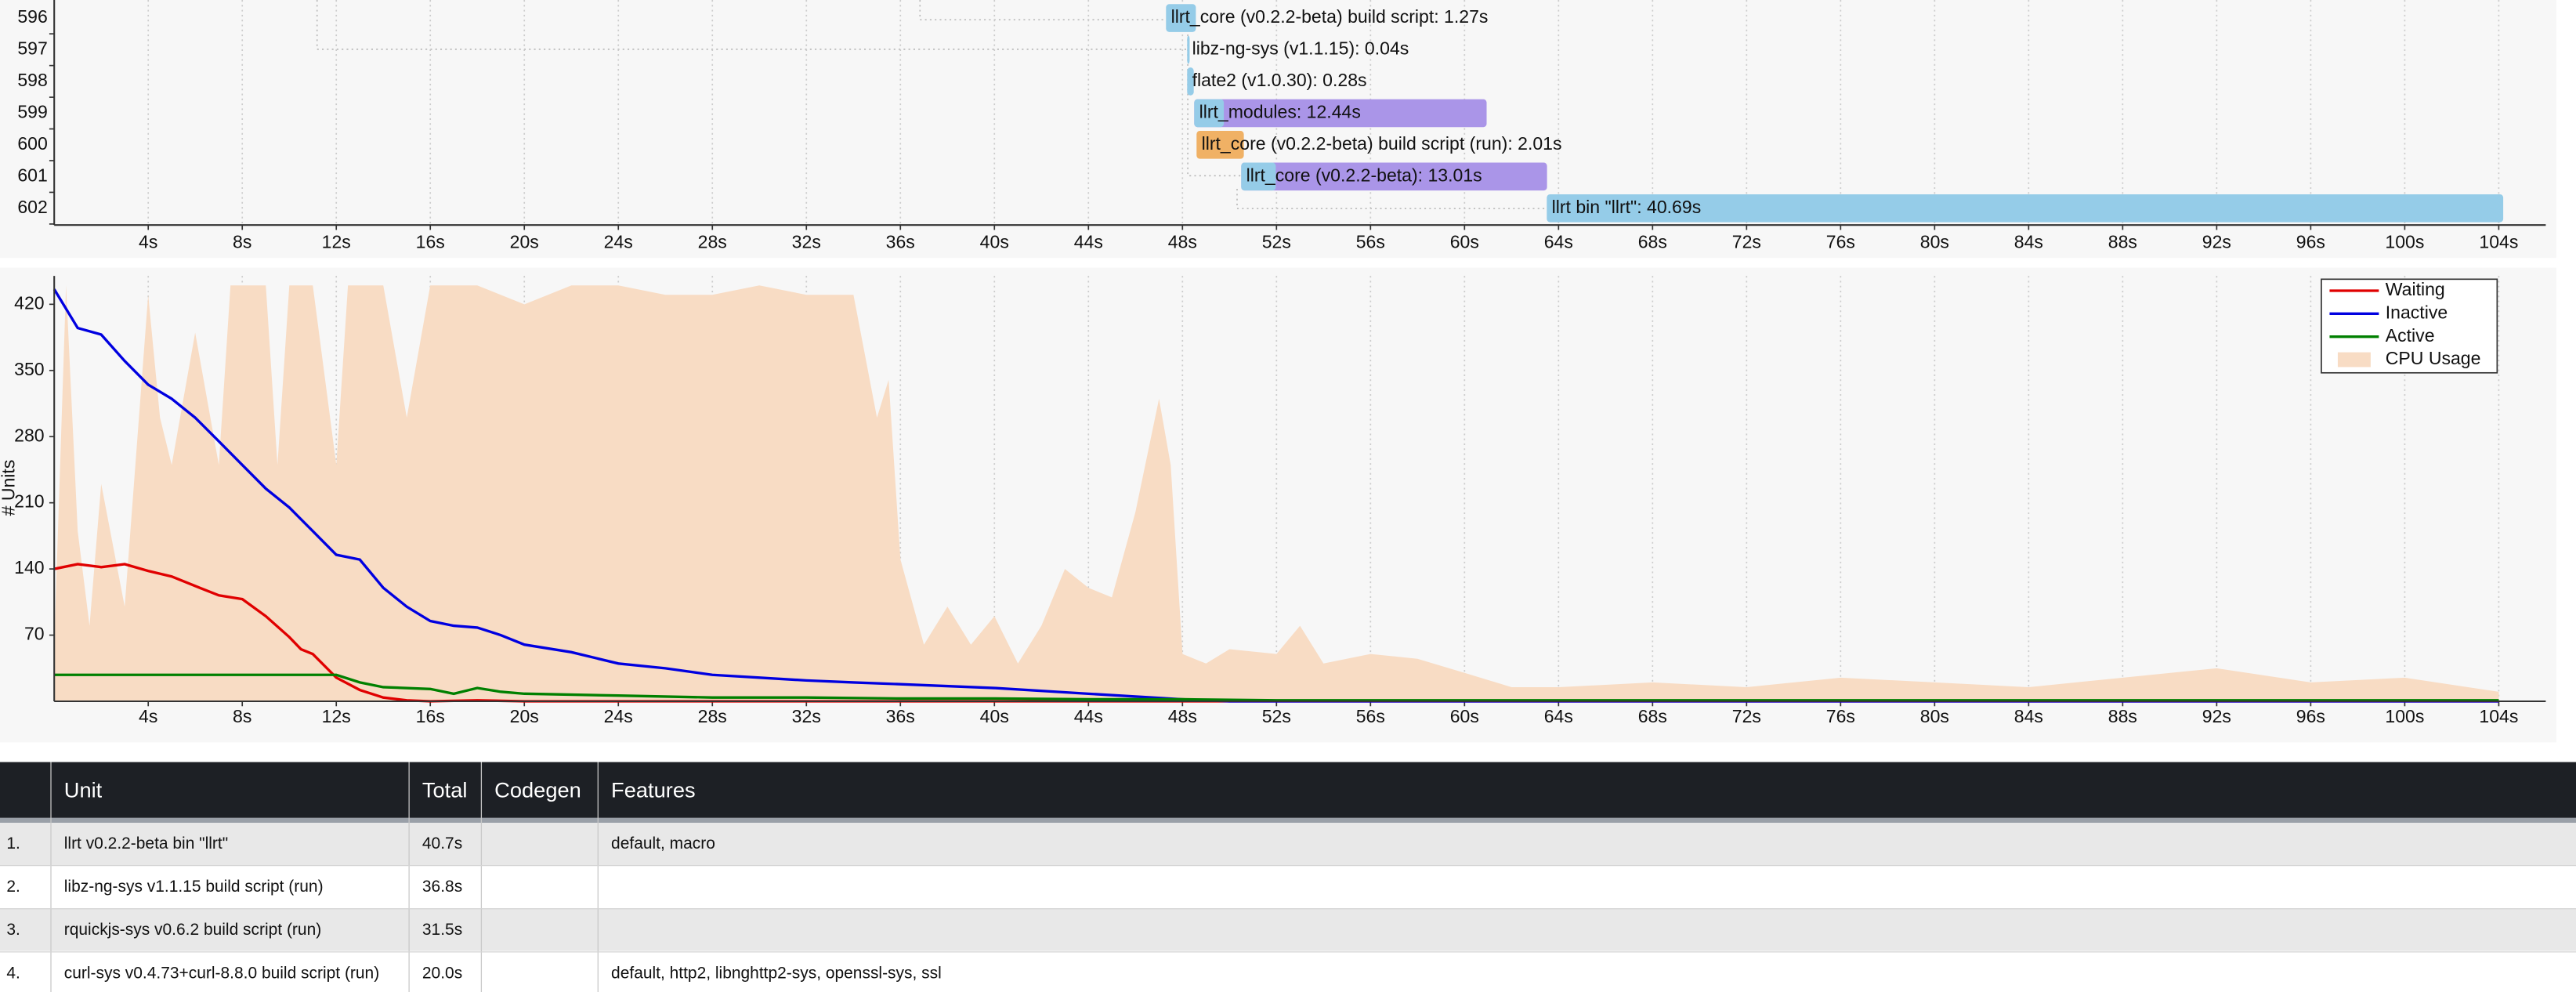  I want to click on legend-label: Waiting, so click(2415, 289).